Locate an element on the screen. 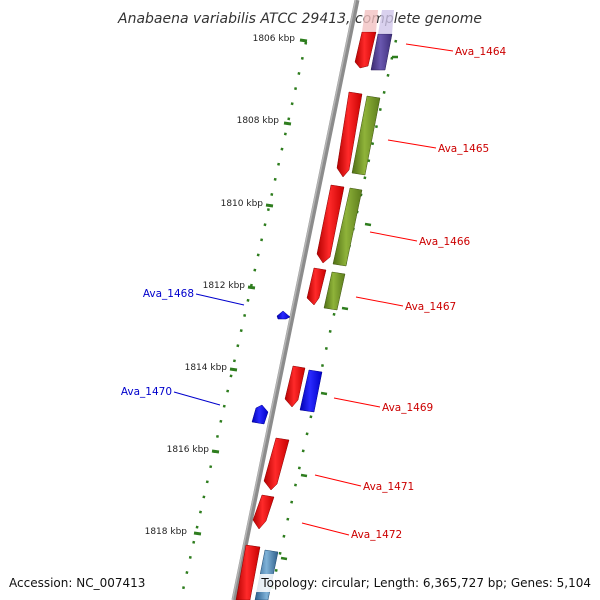 The width and height of the screenshot is (600, 600). tick-label: 1810 kbp is located at coordinates (242, 204).